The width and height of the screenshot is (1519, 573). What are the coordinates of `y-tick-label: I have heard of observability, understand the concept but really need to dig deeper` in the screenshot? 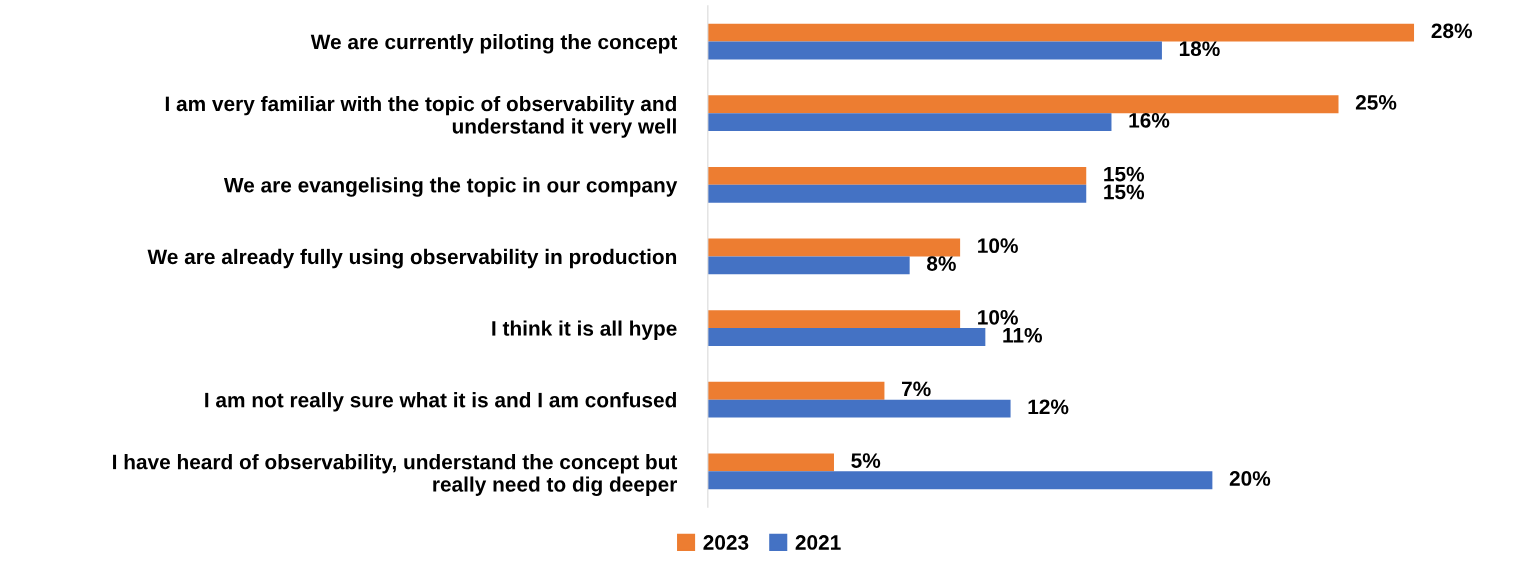 It's located at (395, 475).